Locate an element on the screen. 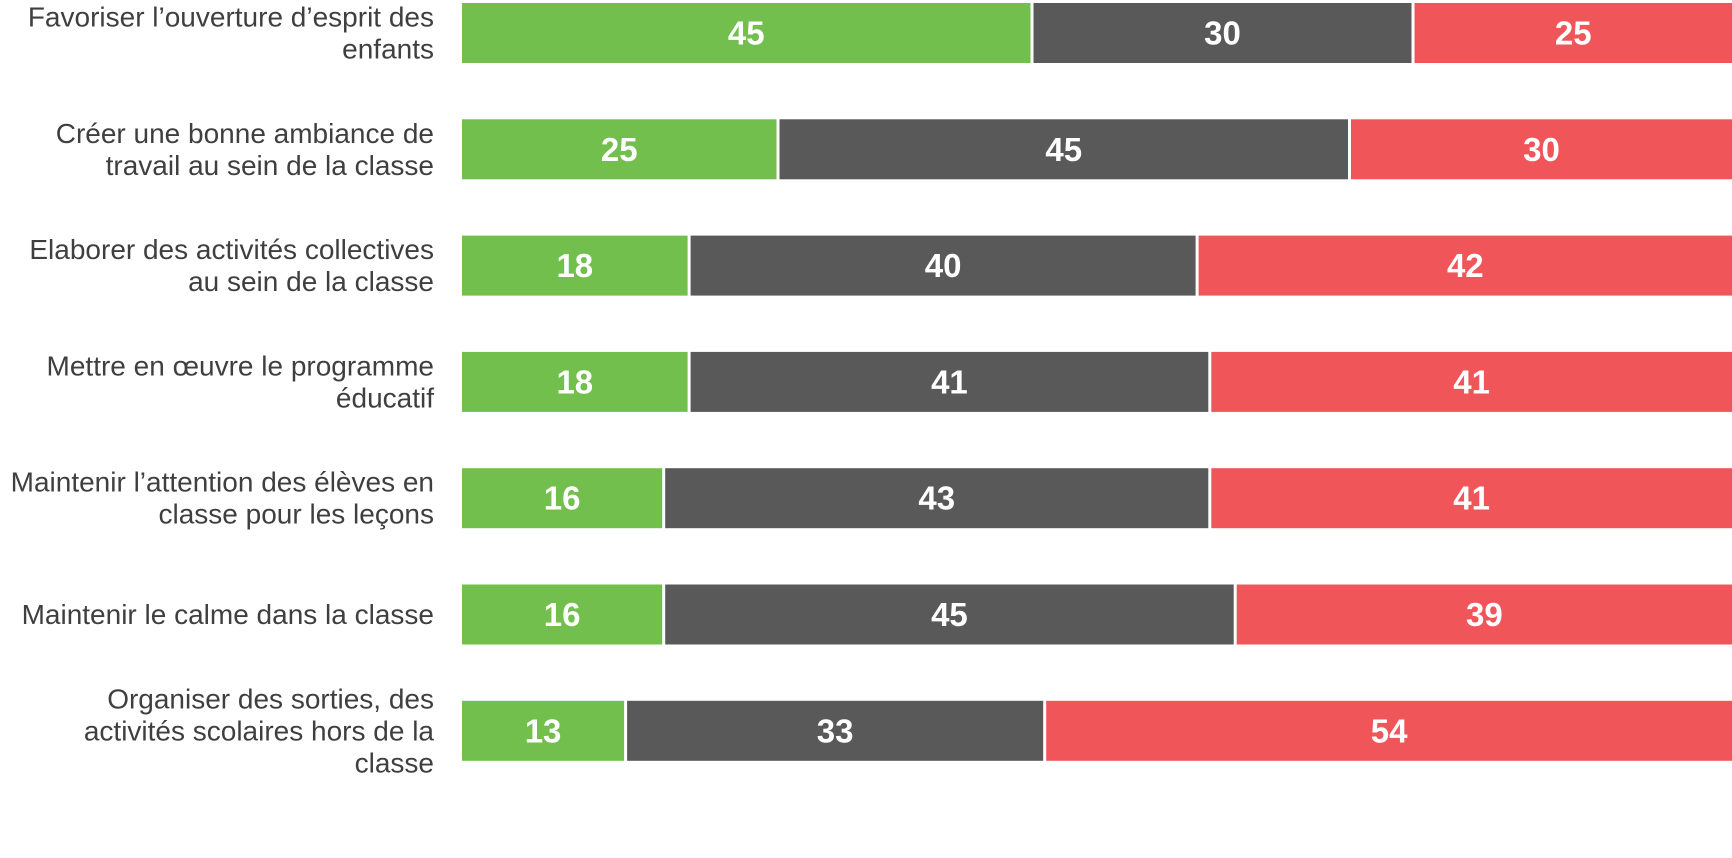 This screenshot has height=858, width=1732. bar-value-label: 40 is located at coordinates (943, 265).